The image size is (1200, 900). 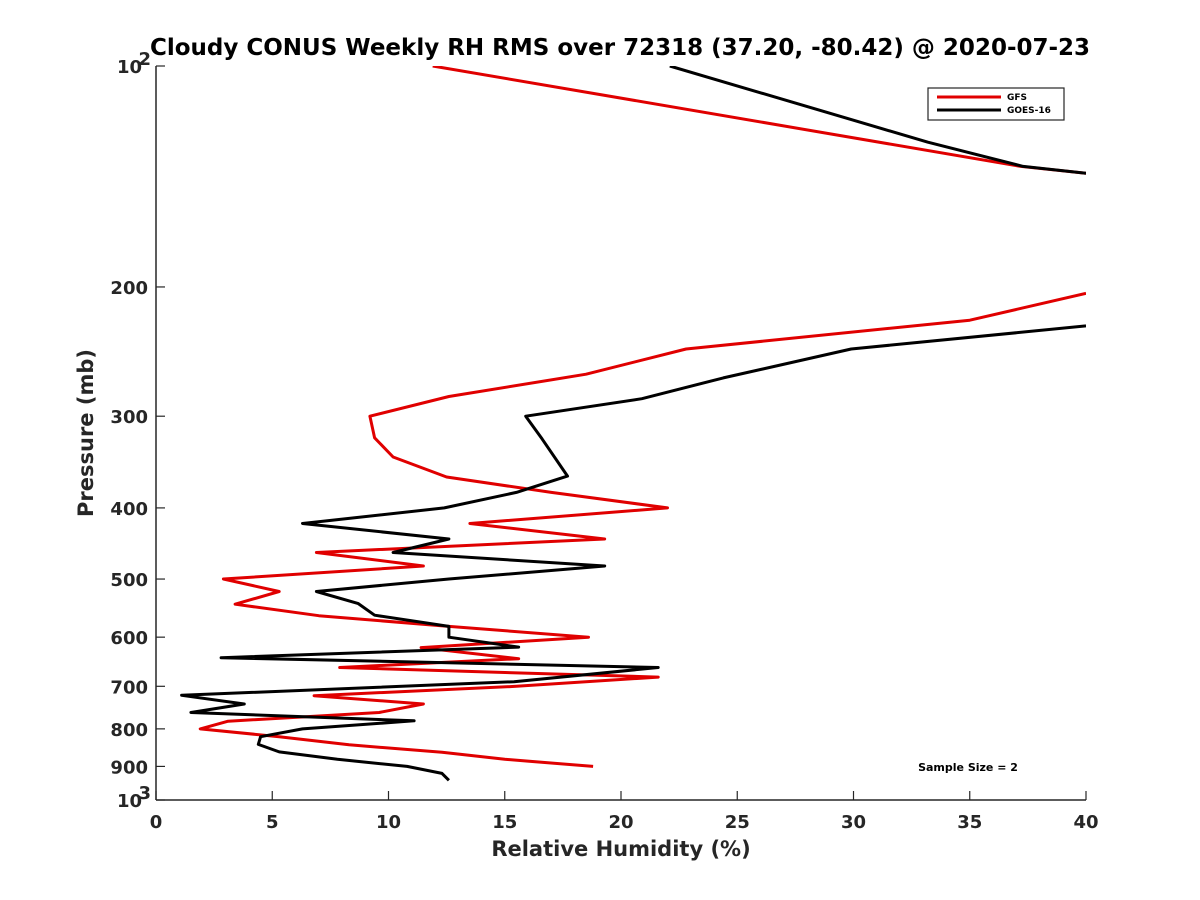 I want to click on y-tick-exponent: 2, so click(x=144, y=59).